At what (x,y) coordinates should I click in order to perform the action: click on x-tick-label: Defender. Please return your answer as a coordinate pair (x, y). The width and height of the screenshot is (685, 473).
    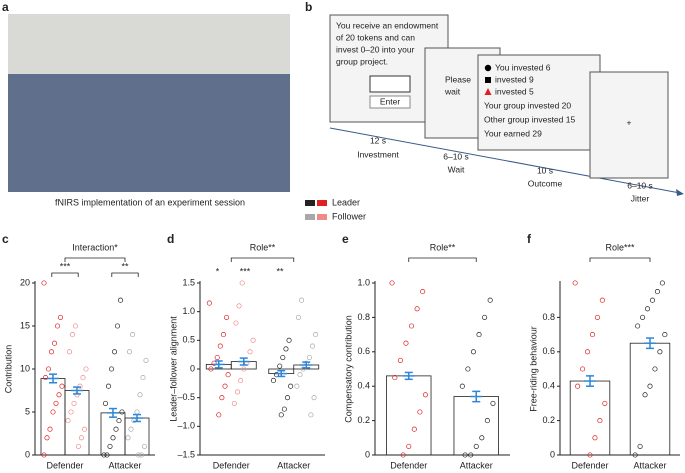
    Looking at the image, I should click on (64, 465).